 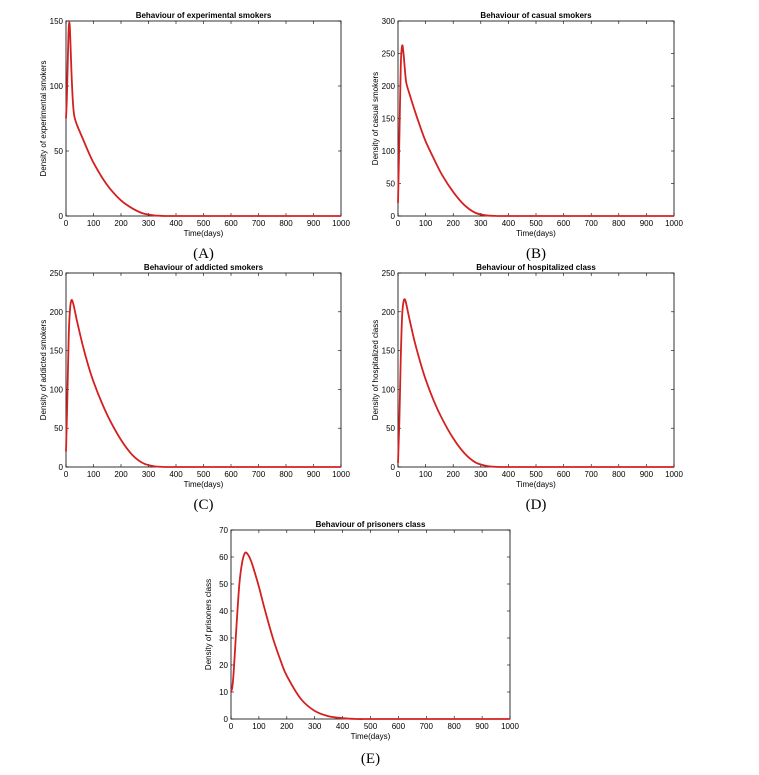 I want to click on y-tick-label: 40, so click(x=223, y=611).